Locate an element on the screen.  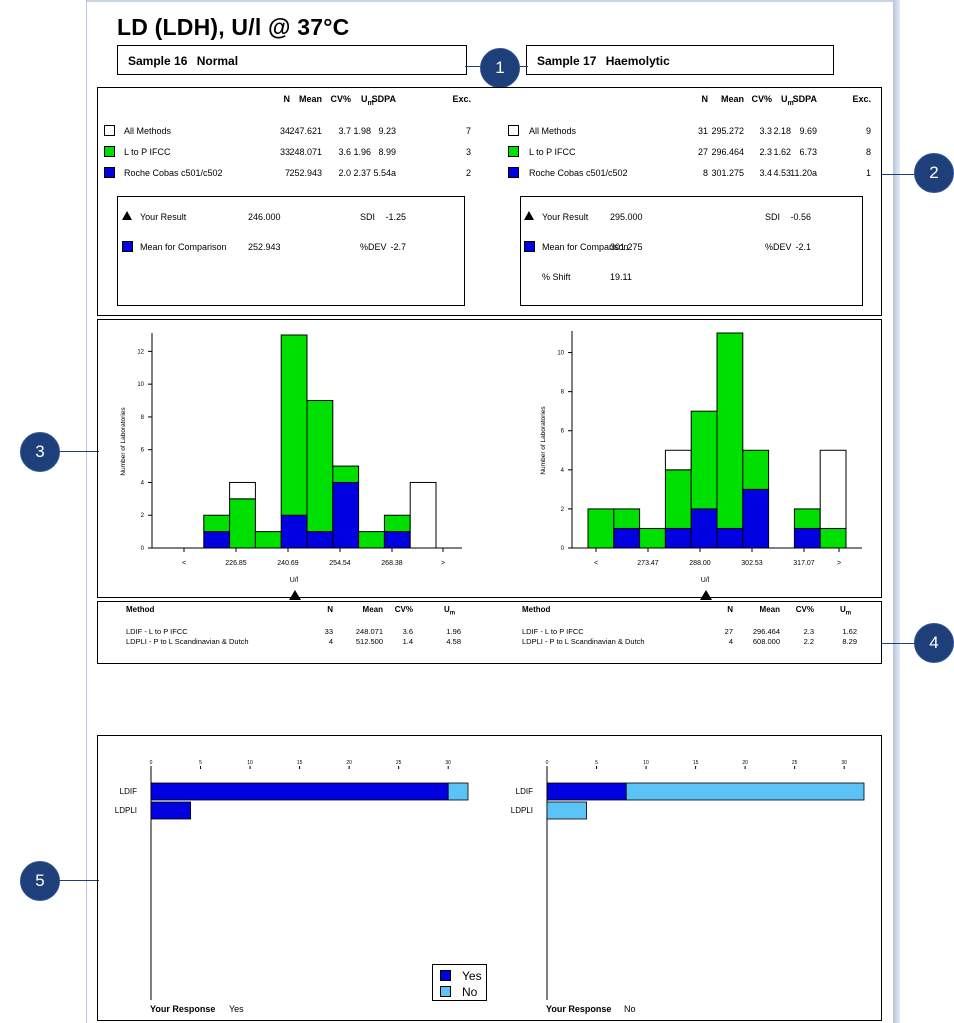
sdi-value: -0.56 is located at coordinates (800, 217).